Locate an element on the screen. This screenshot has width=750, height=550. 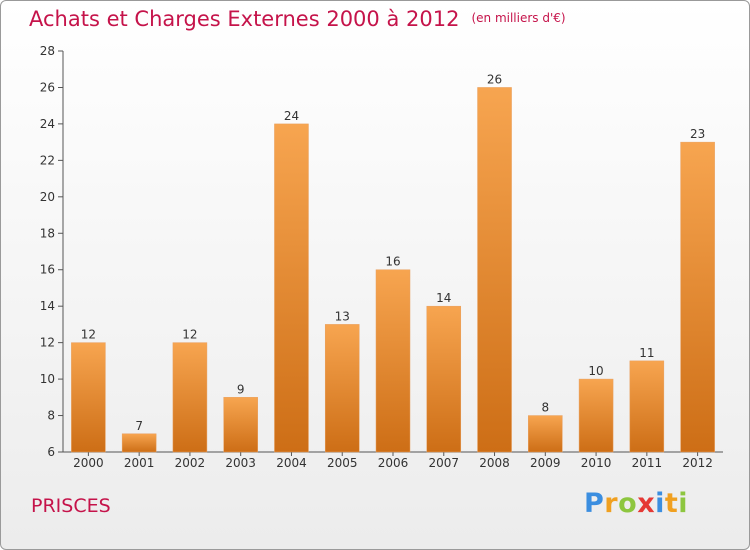
logo-letter: r is located at coordinates (611, 503).